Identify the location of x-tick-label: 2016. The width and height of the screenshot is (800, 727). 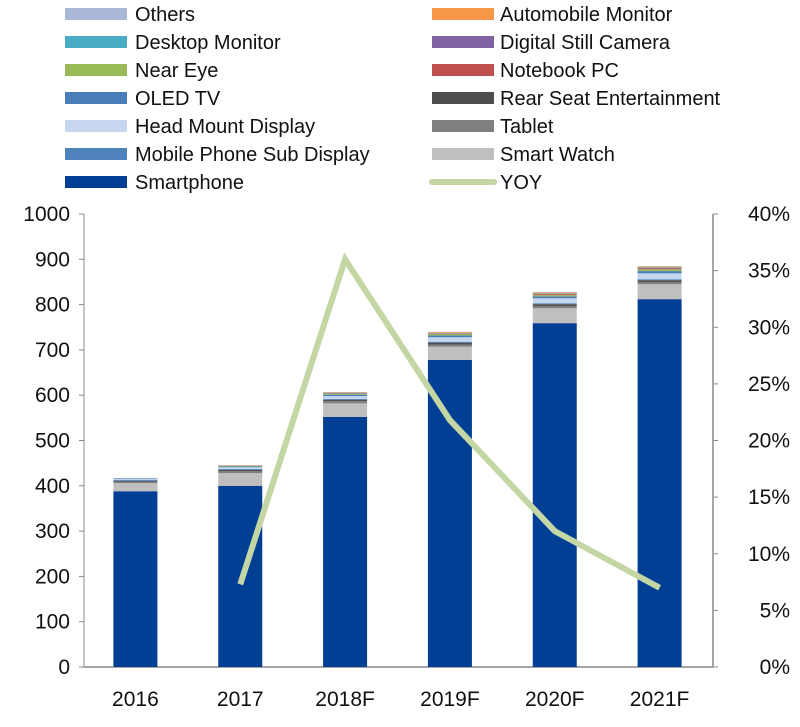
(135, 699).